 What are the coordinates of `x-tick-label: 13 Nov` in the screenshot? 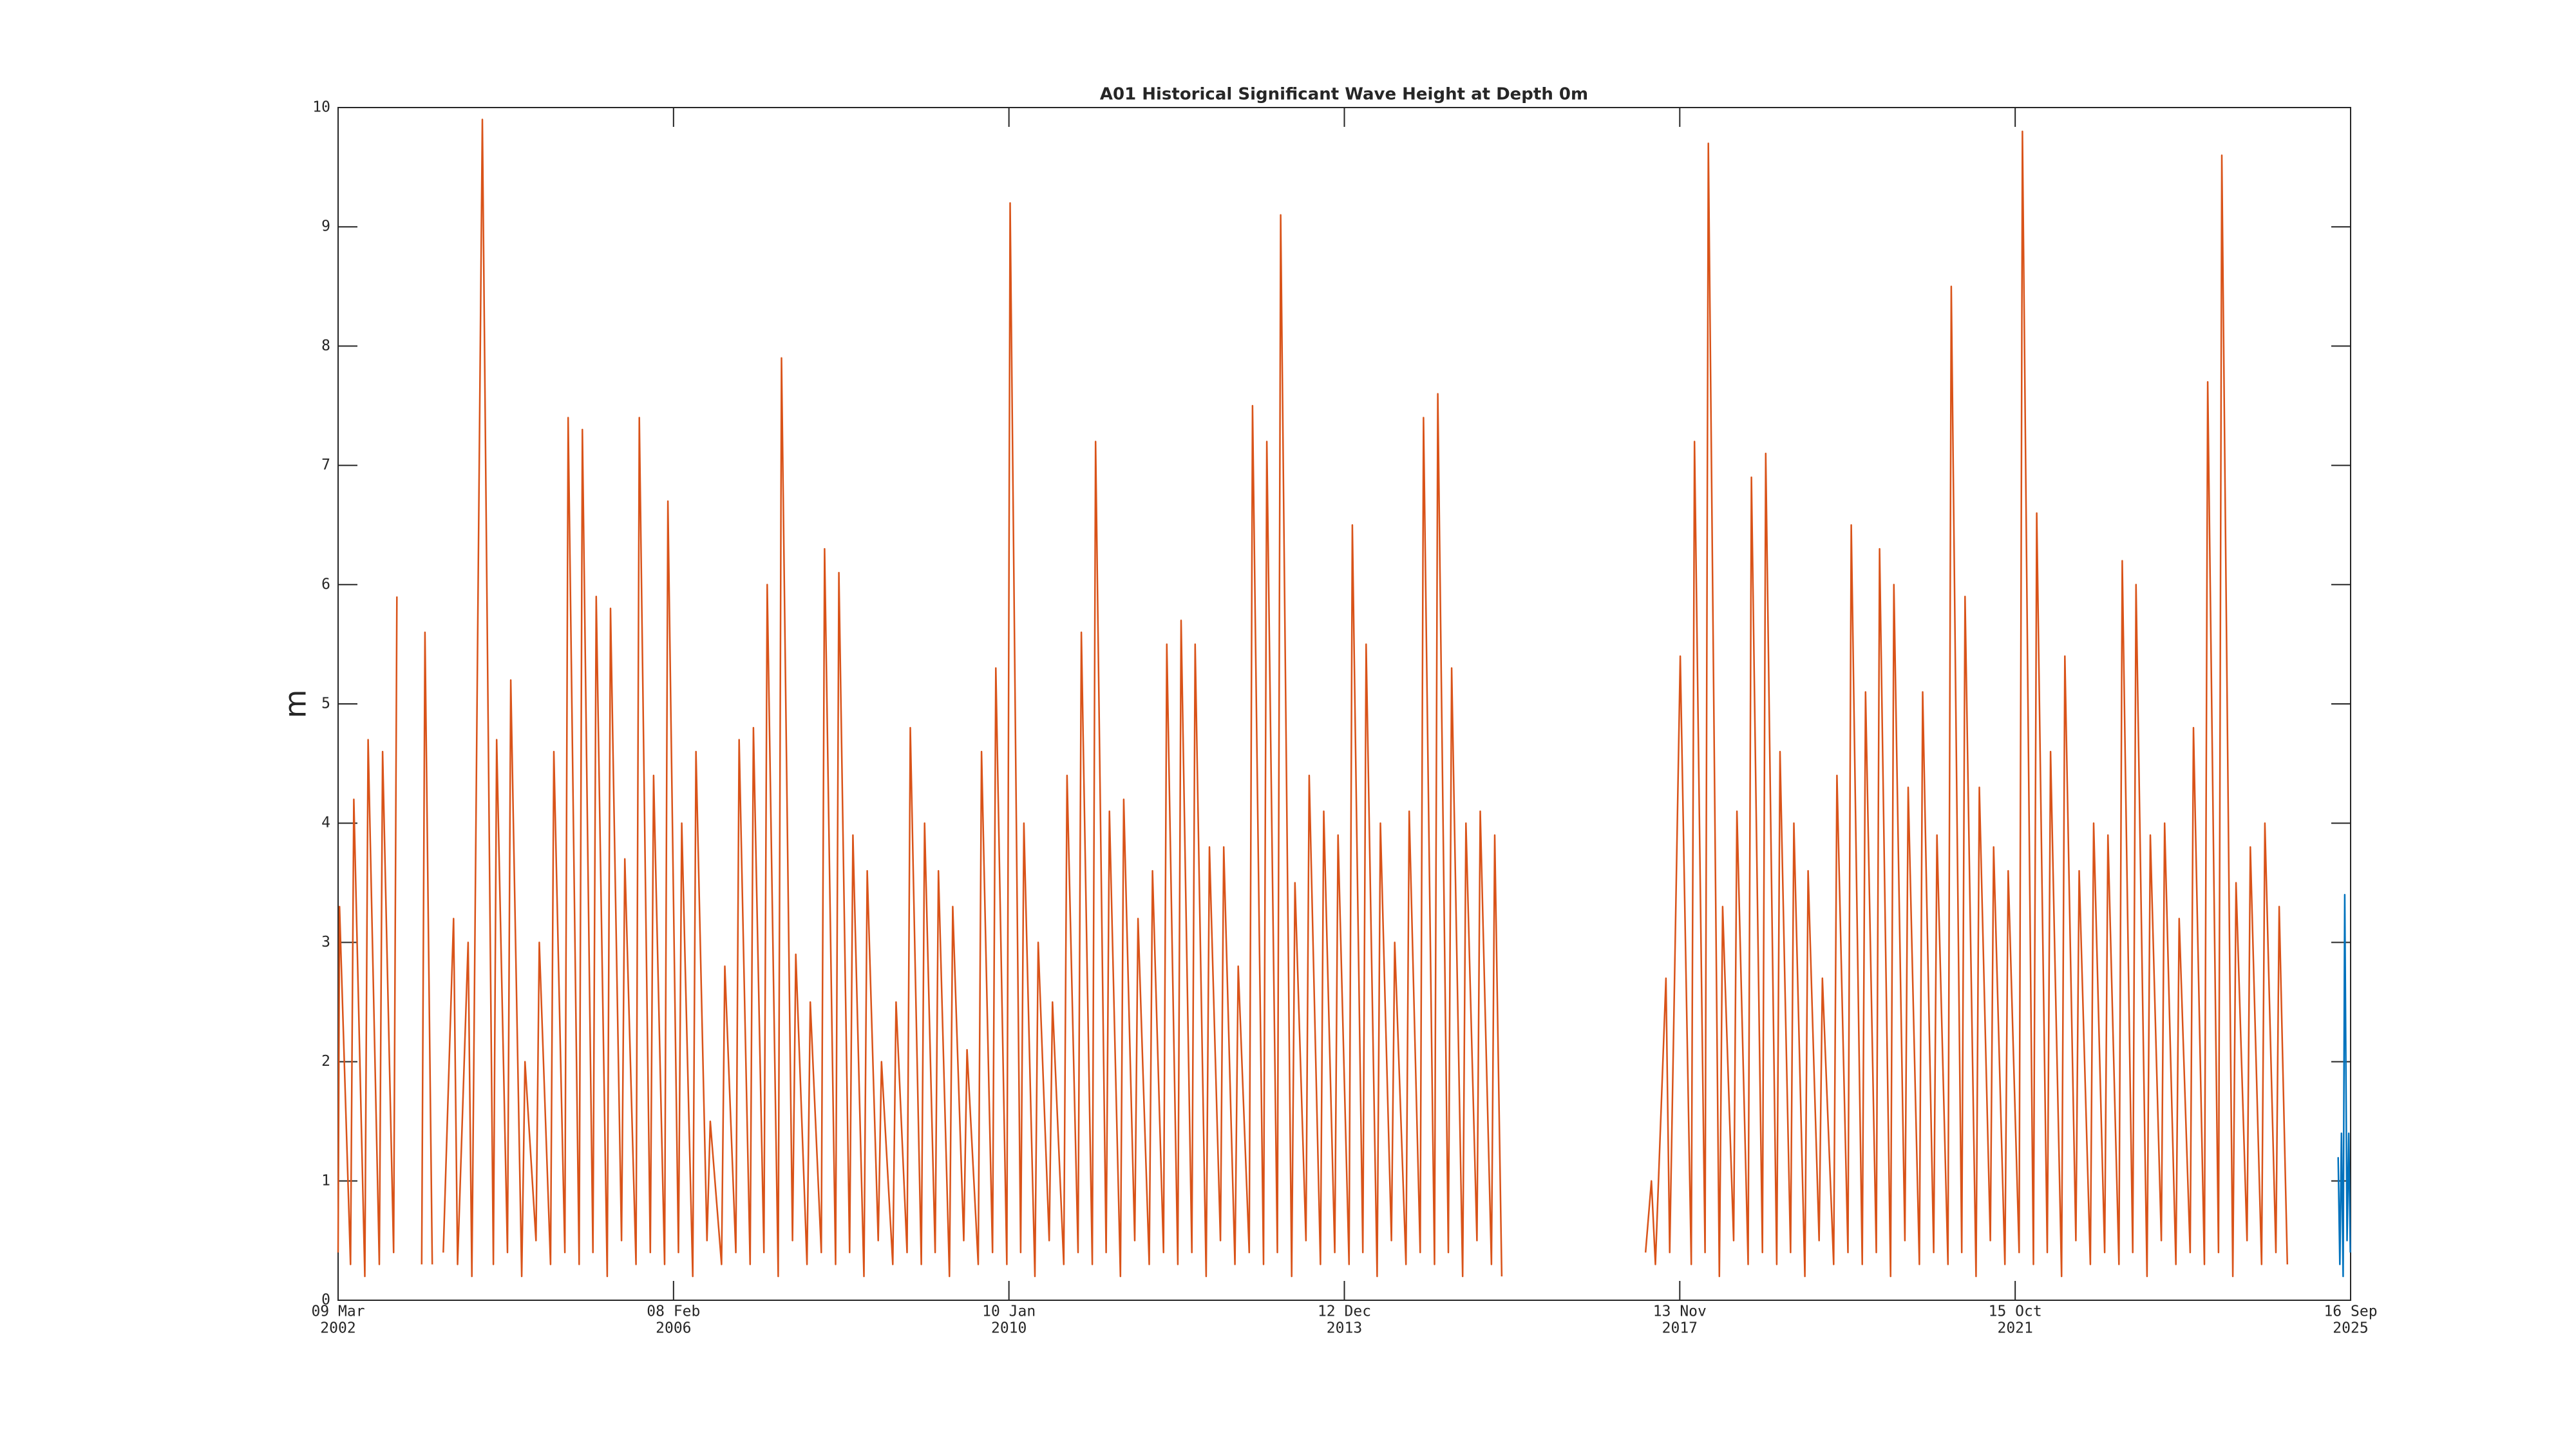 It's located at (1680, 1311).